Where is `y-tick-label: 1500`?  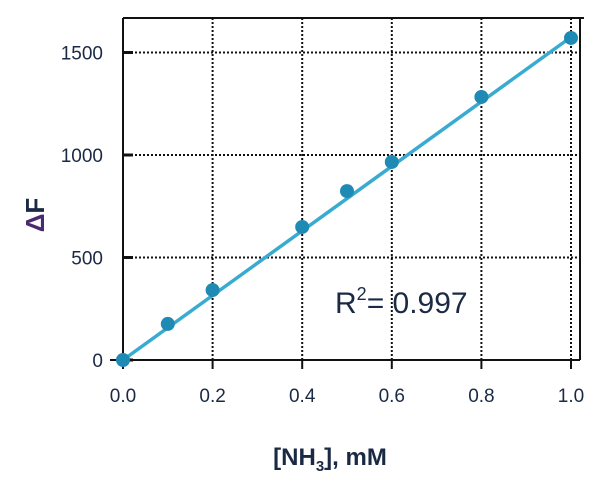 y-tick-label: 1500 is located at coordinates (82, 54).